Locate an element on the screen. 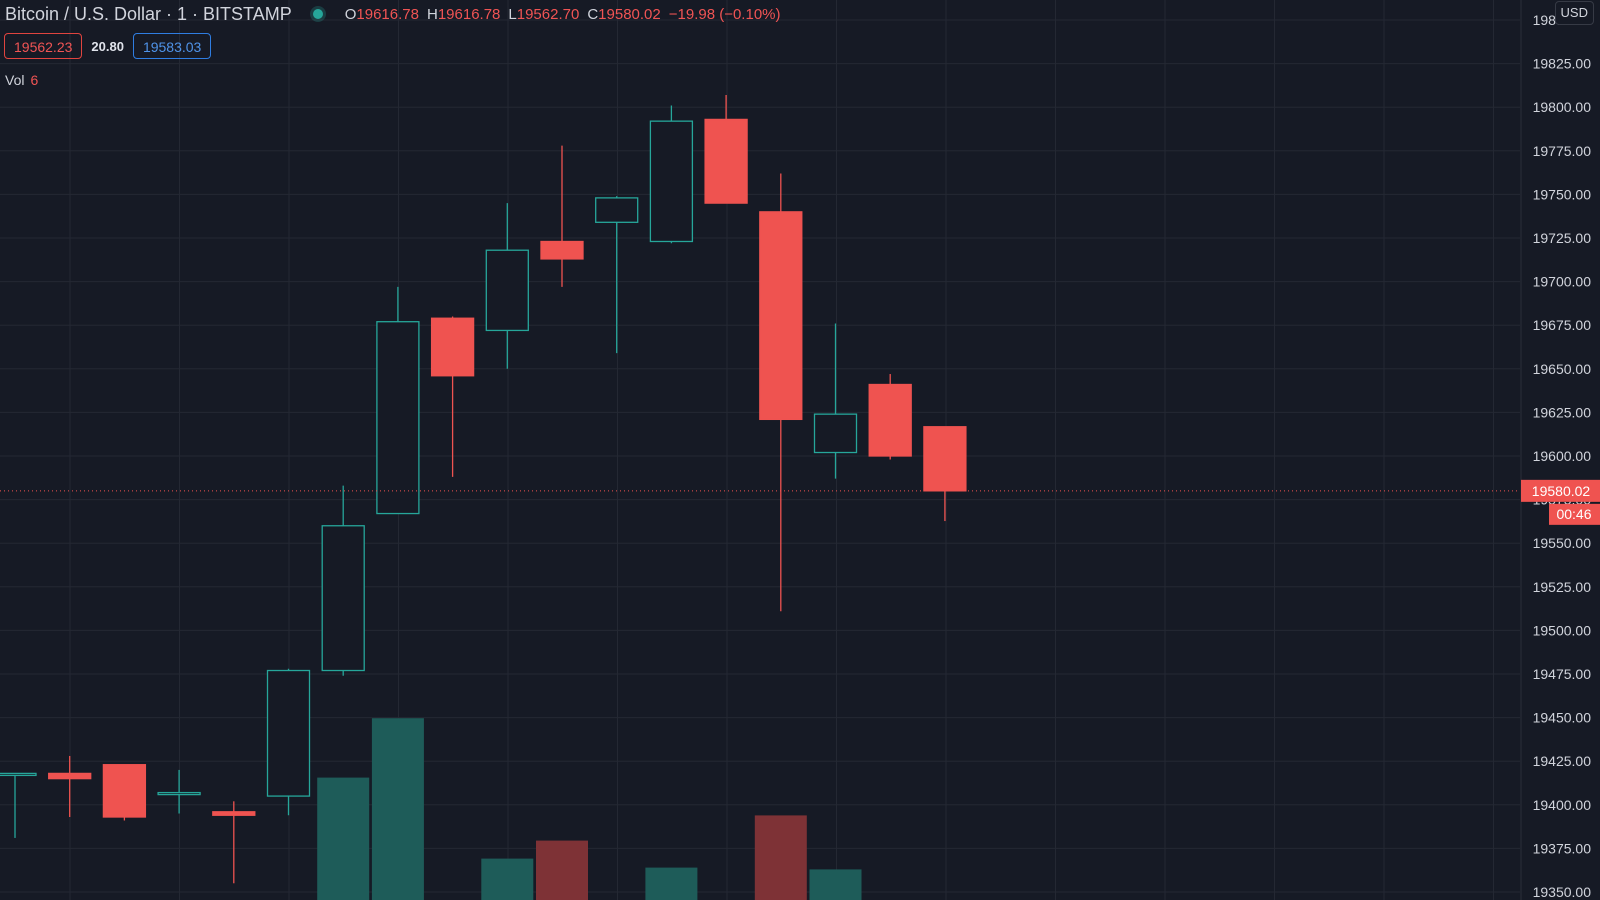 The image size is (1600, 900). y-tick-label: 19750.00 is located at coordinates (1562, 194).